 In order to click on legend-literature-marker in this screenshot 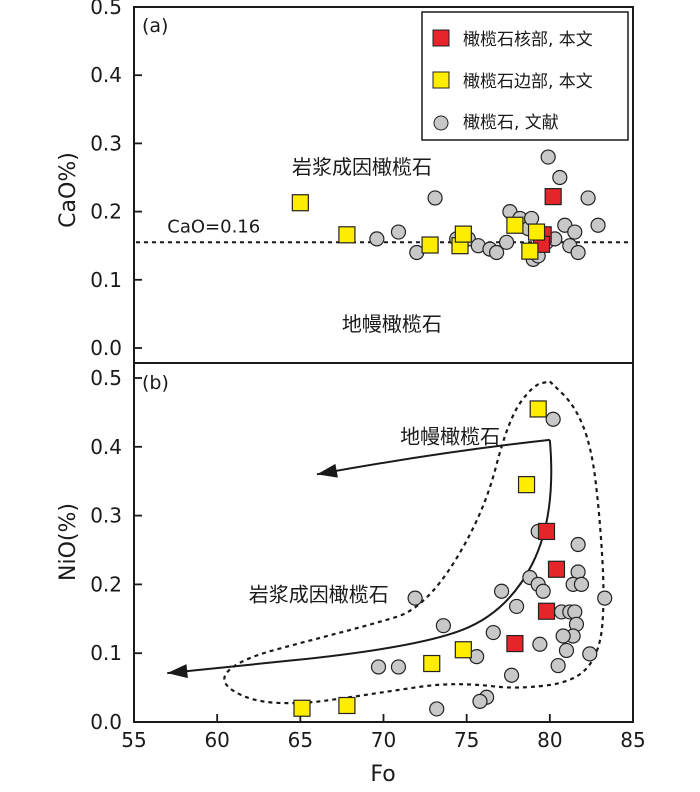, I will do `click(441, 123)`.